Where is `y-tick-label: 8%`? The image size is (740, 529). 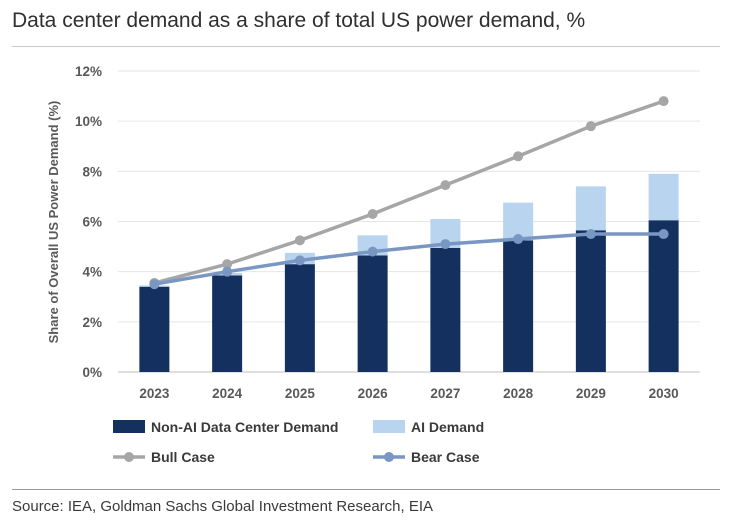
y-tick-label: 8% is located at coordinates (92, 171).